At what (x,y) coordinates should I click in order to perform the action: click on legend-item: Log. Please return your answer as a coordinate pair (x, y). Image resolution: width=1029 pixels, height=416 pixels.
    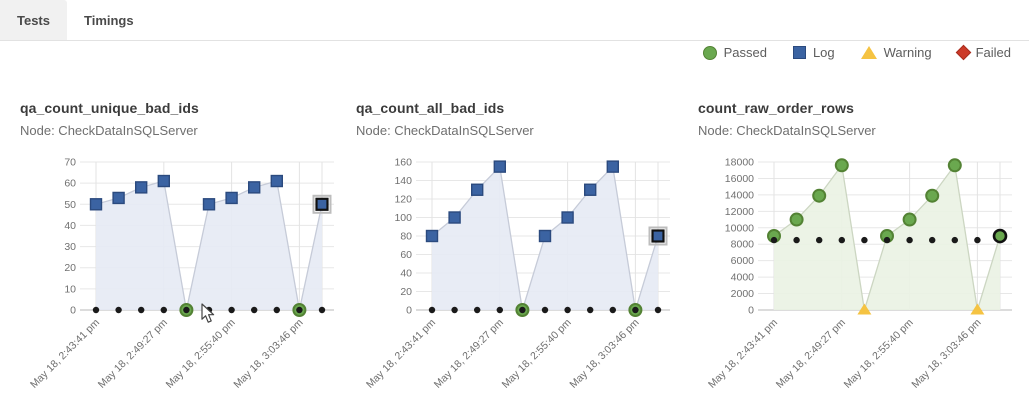
    Looking at the image, I should click on (813, 52).